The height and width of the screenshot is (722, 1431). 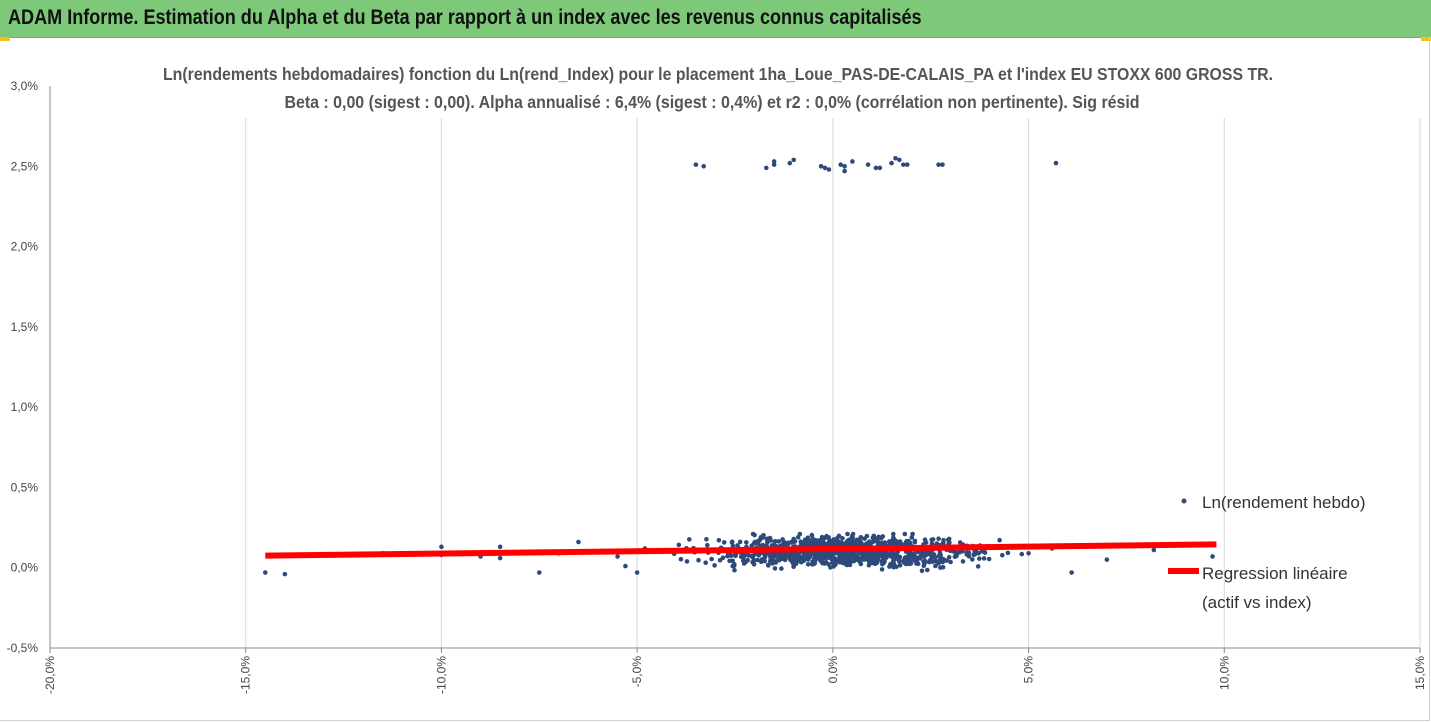 What do you see at coordinates (25, 166) in the screenshot?
I see `y-tick-label: 2,5%` at bounding box center [25, 166].